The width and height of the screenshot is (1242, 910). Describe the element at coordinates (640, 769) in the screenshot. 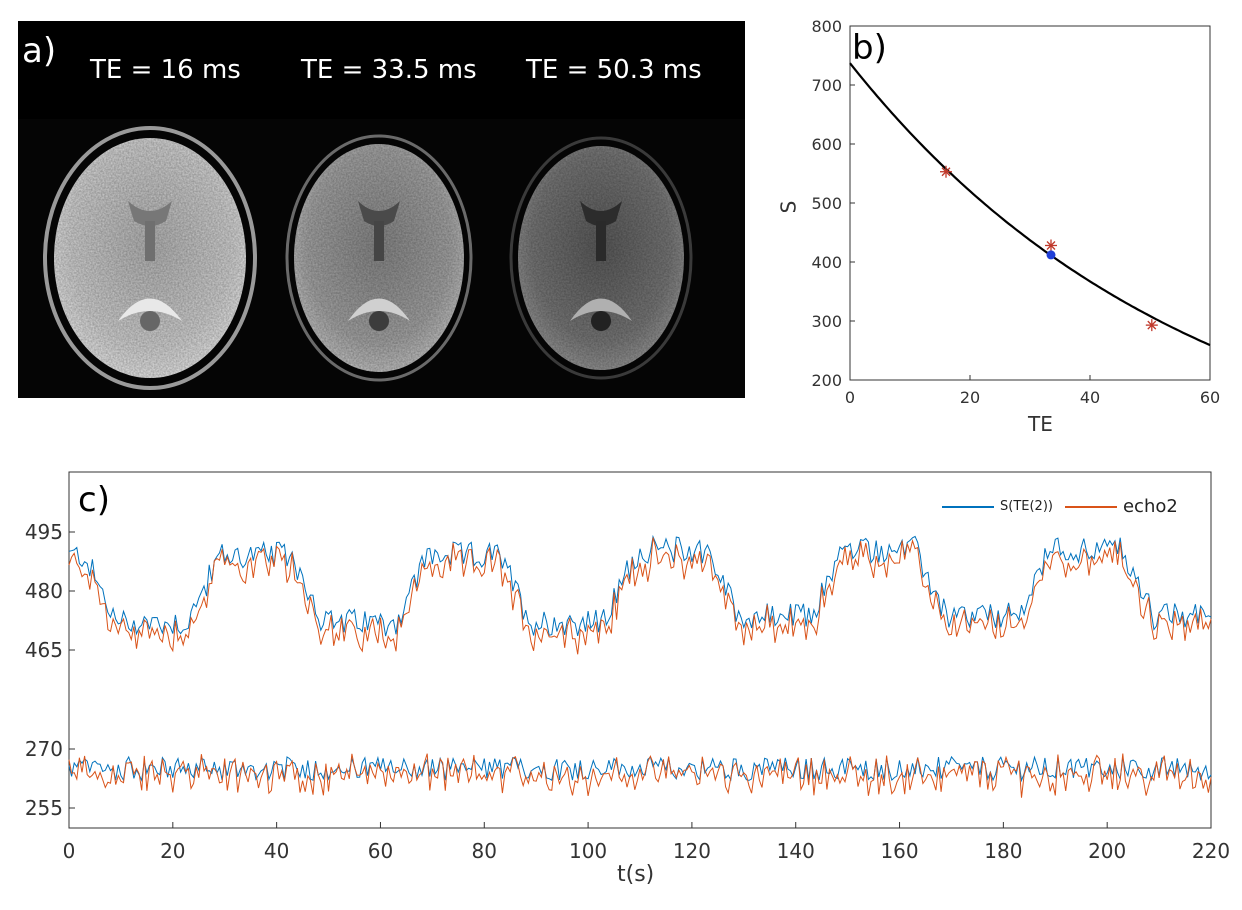

I see `c-series-s-te2-lower` at that location.